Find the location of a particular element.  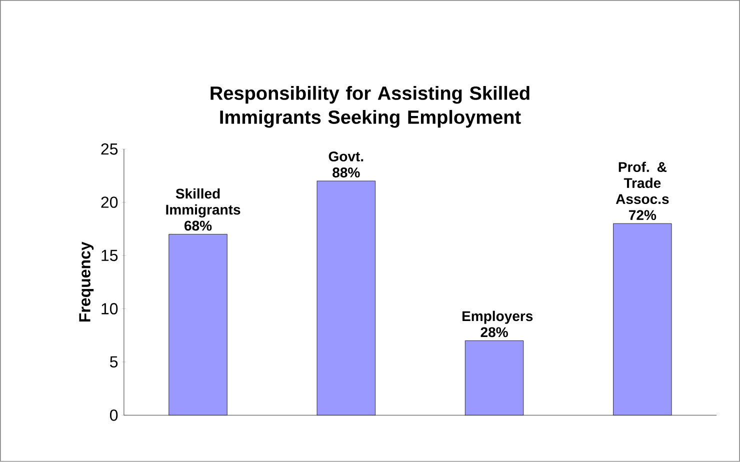

y-tick-label: 5 is located at coordinates (114, 362).